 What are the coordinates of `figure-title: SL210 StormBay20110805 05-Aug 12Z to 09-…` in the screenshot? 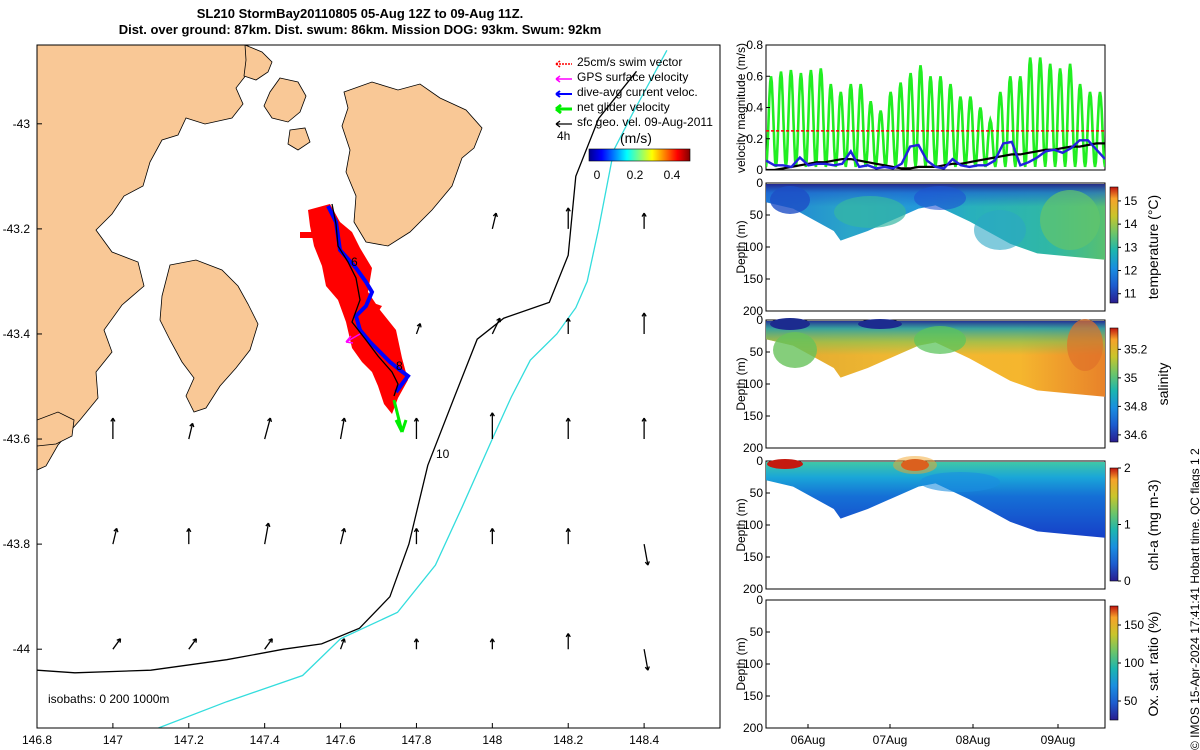 It's located at (360, 22).